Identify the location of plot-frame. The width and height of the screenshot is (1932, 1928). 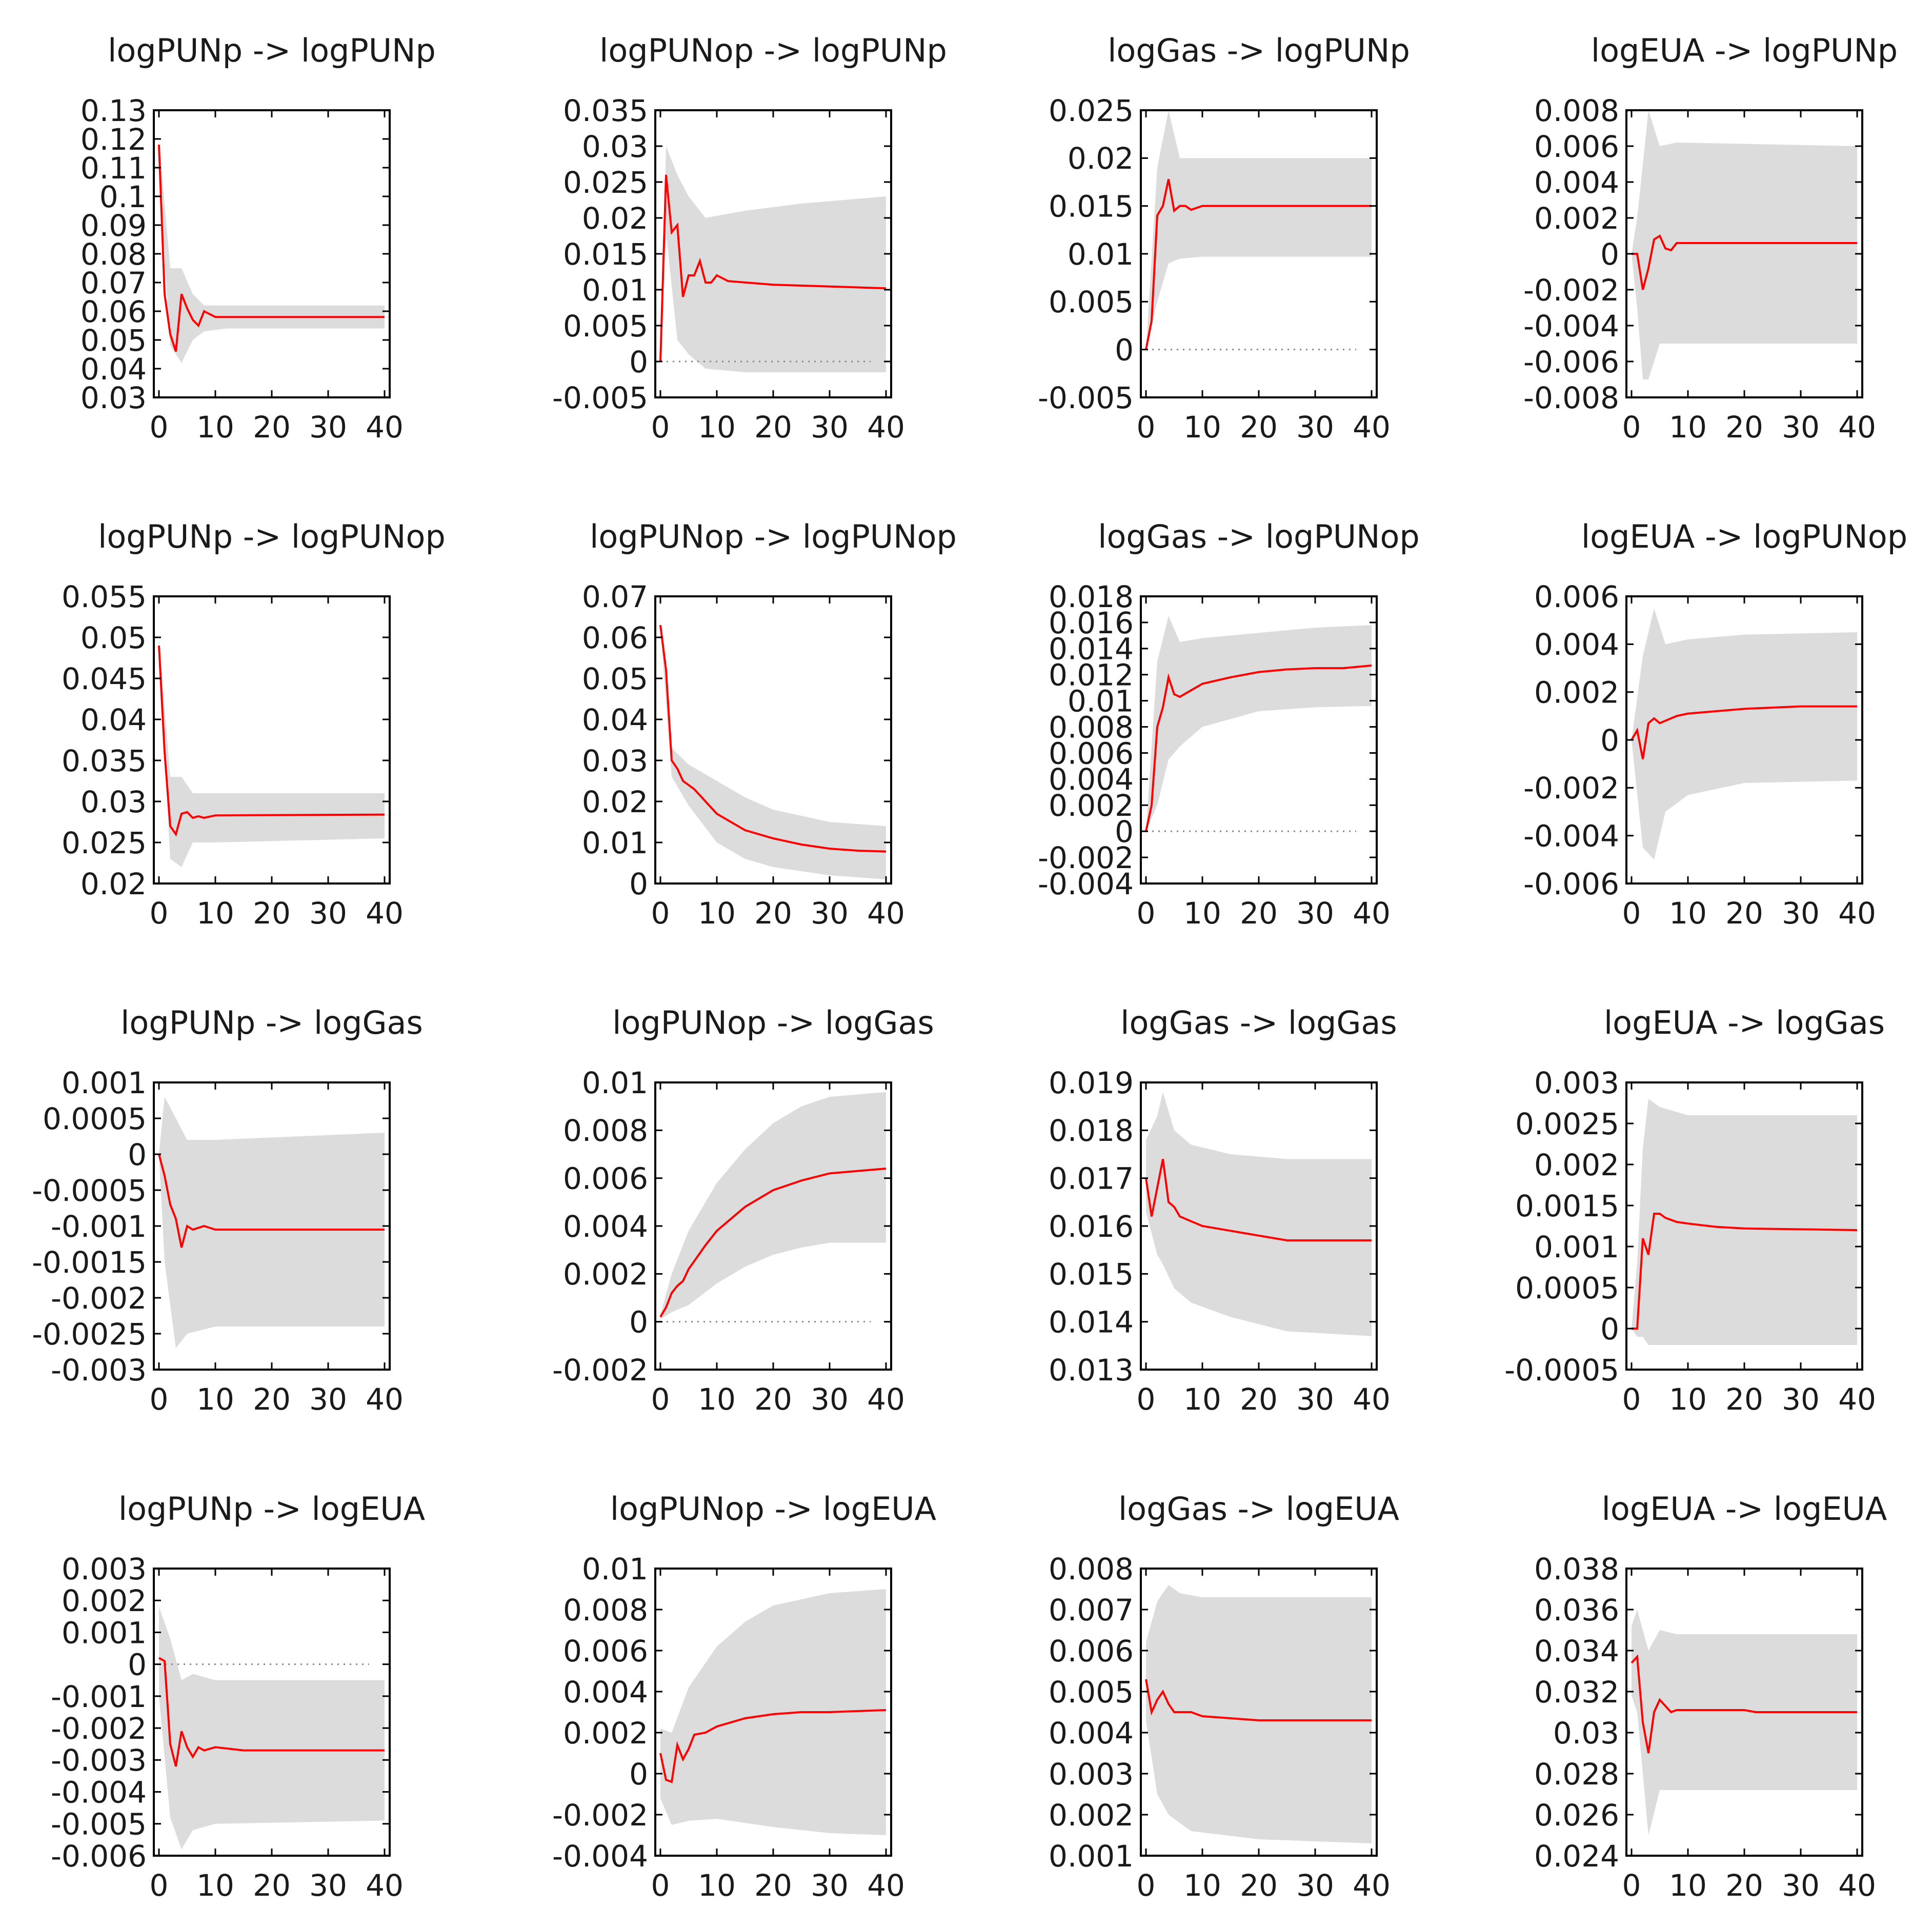
(272, 253).